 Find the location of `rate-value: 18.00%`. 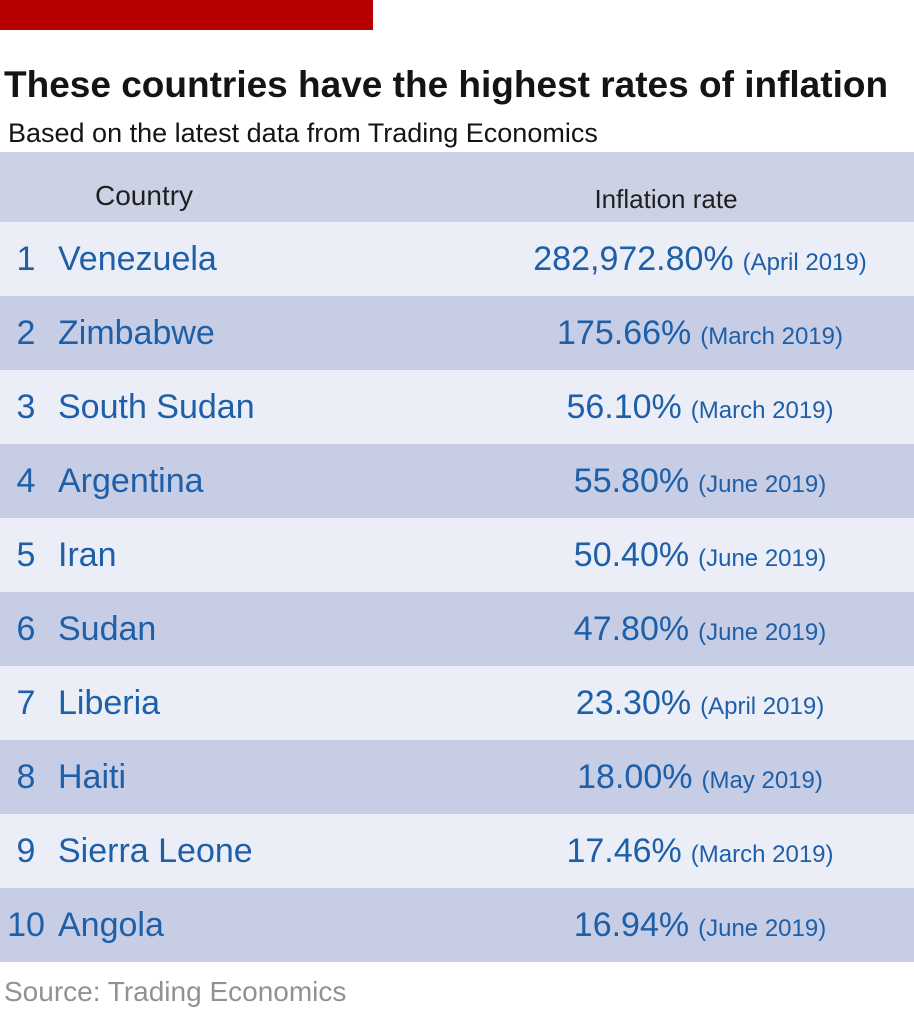

rate-value: 18.00% is located at coordinates (635, 776).